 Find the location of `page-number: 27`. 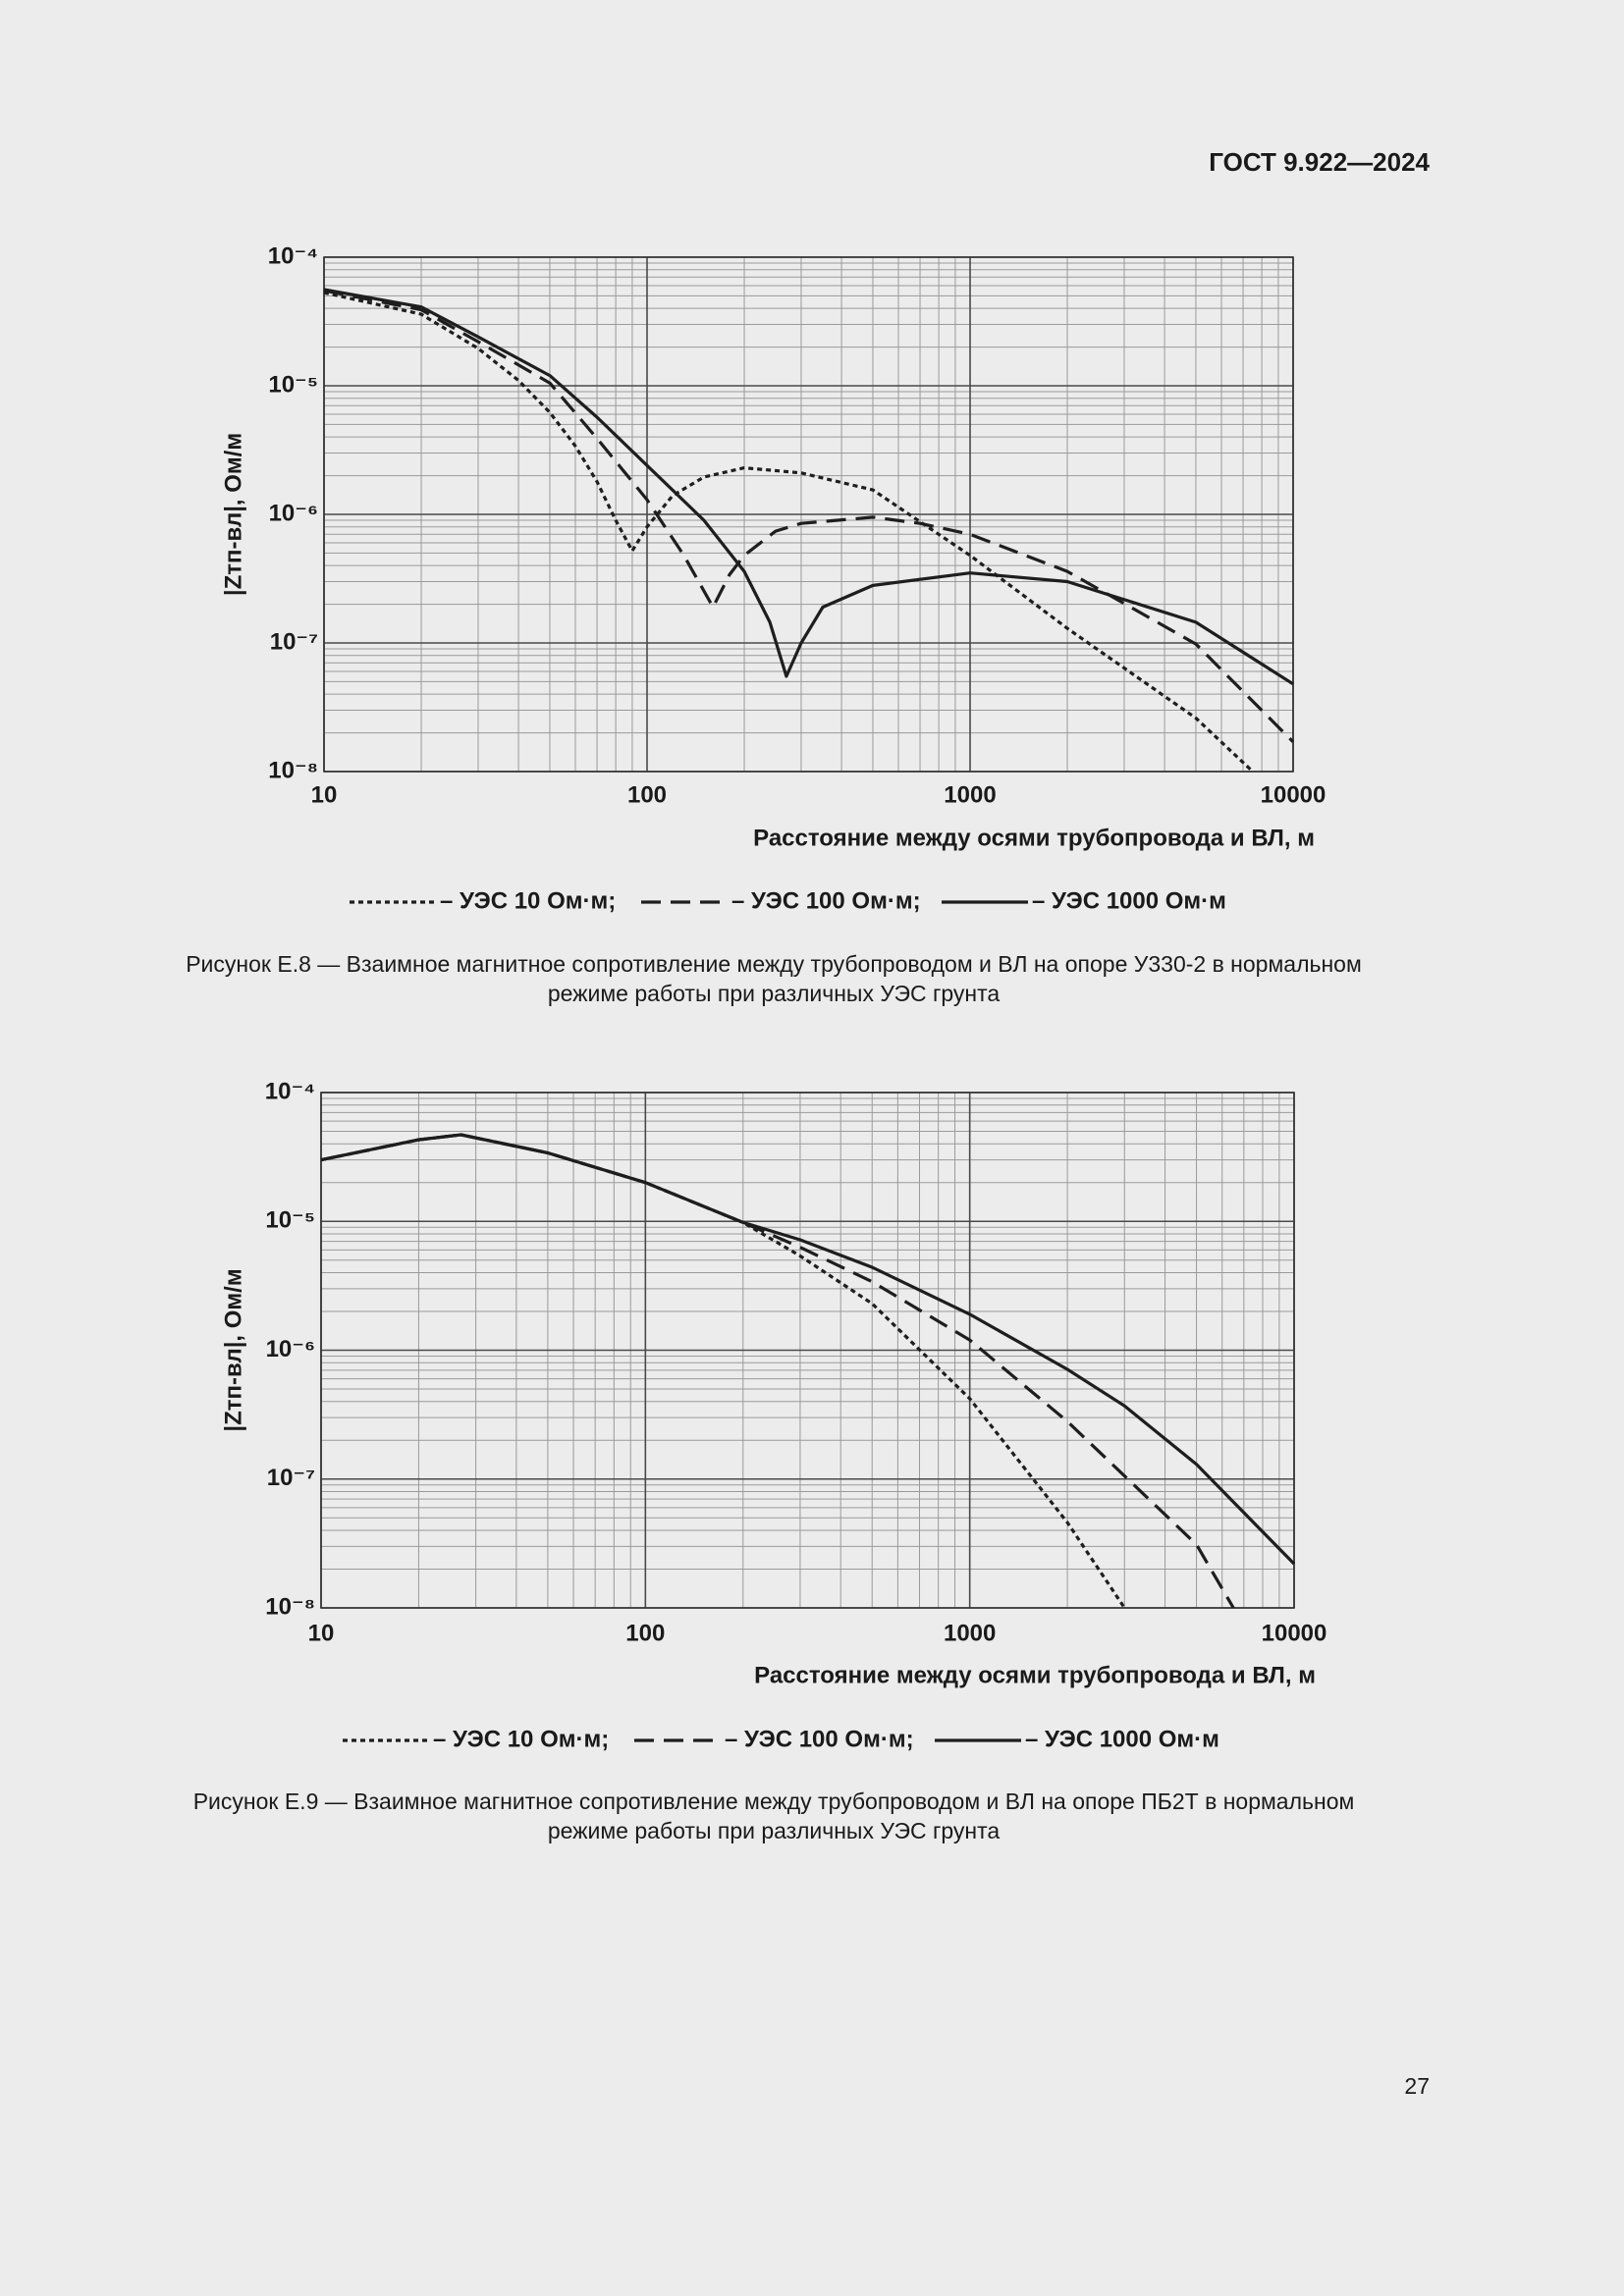

page-number: 27 is located at coordinates (1417, 2086).